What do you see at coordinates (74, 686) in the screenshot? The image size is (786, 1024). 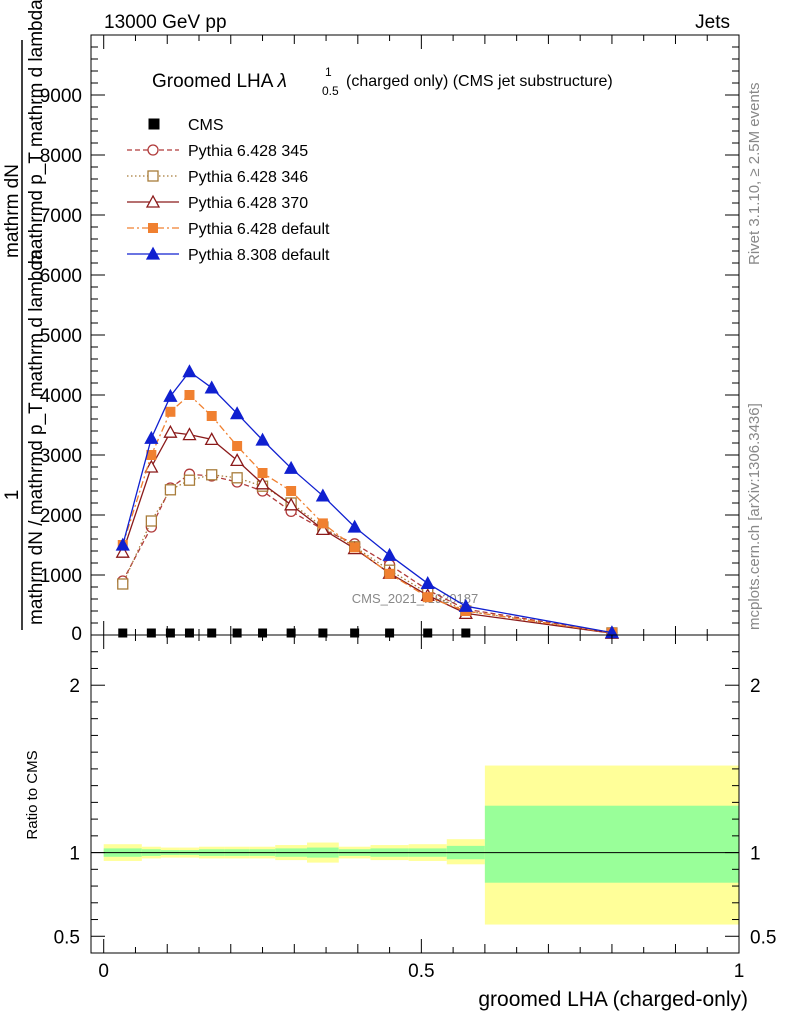 I see `ratio-y-tick-label: 2` at bounding box center [74, 686].